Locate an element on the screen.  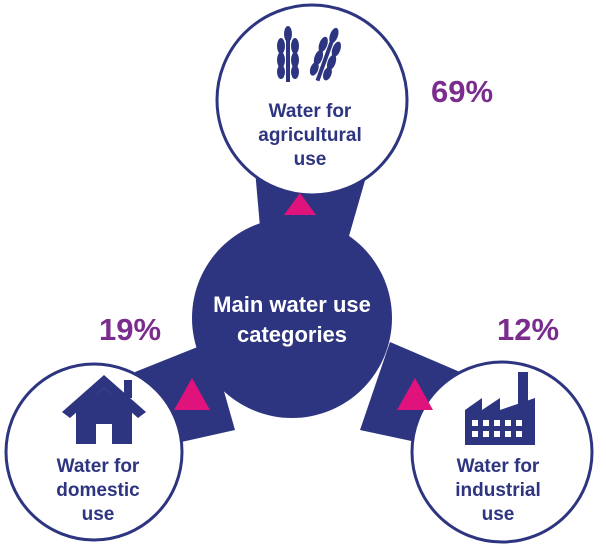
factory-icon is located at coordinates (500, 408).